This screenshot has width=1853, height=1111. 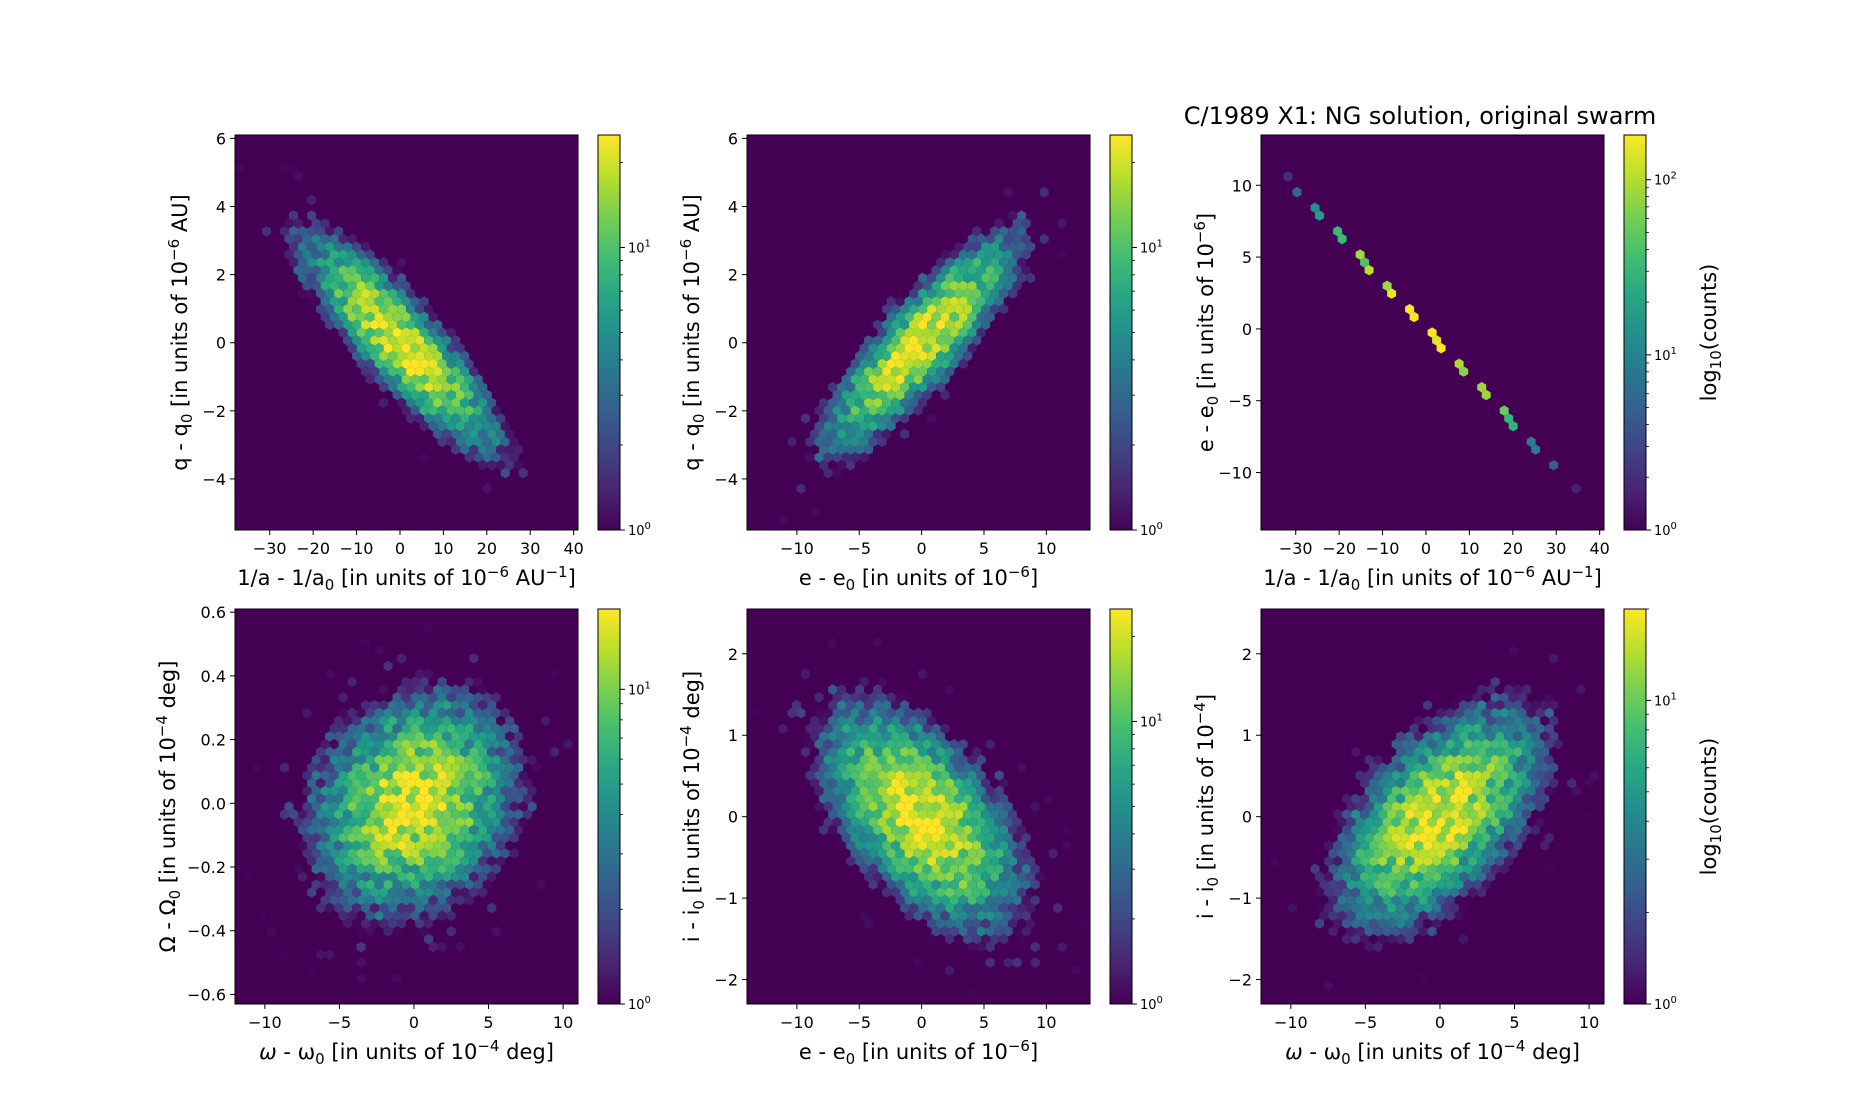 What do you see at coordinates (406, 578) in the screenshot?
I see `x-axis-label: 1/a - 1/a0 [in units of 10−6 AU−1]` at bounding box center [406, 578].